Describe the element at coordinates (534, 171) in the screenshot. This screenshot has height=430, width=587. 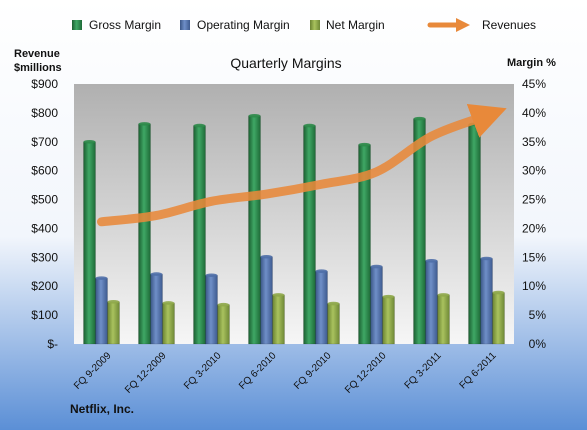
I see `y-right-tick-label: 30%` at that location.